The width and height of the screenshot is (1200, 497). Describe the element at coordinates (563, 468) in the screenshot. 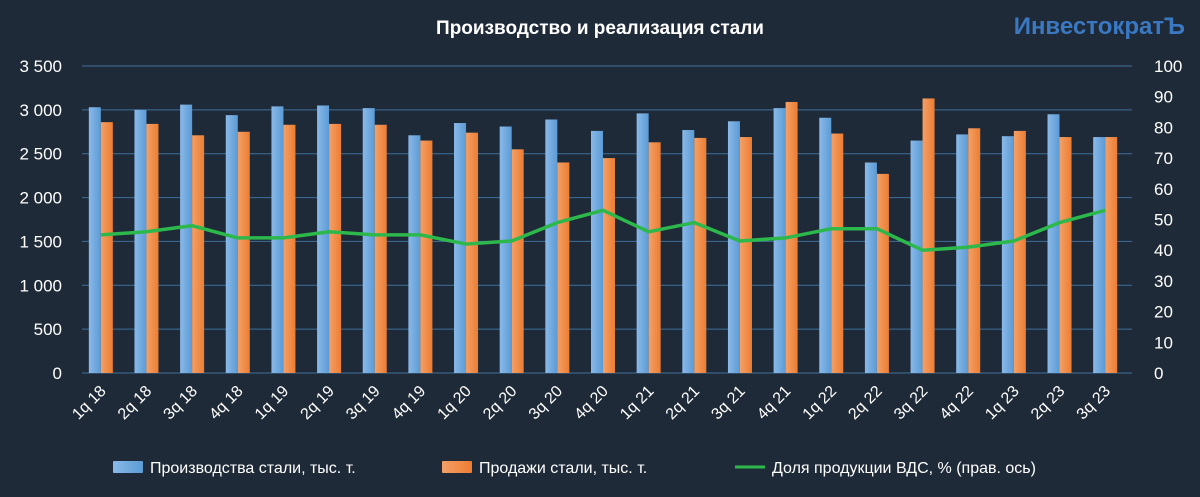

I see `legend-label-sales: Продажи стали, тыс. т.` at that location.